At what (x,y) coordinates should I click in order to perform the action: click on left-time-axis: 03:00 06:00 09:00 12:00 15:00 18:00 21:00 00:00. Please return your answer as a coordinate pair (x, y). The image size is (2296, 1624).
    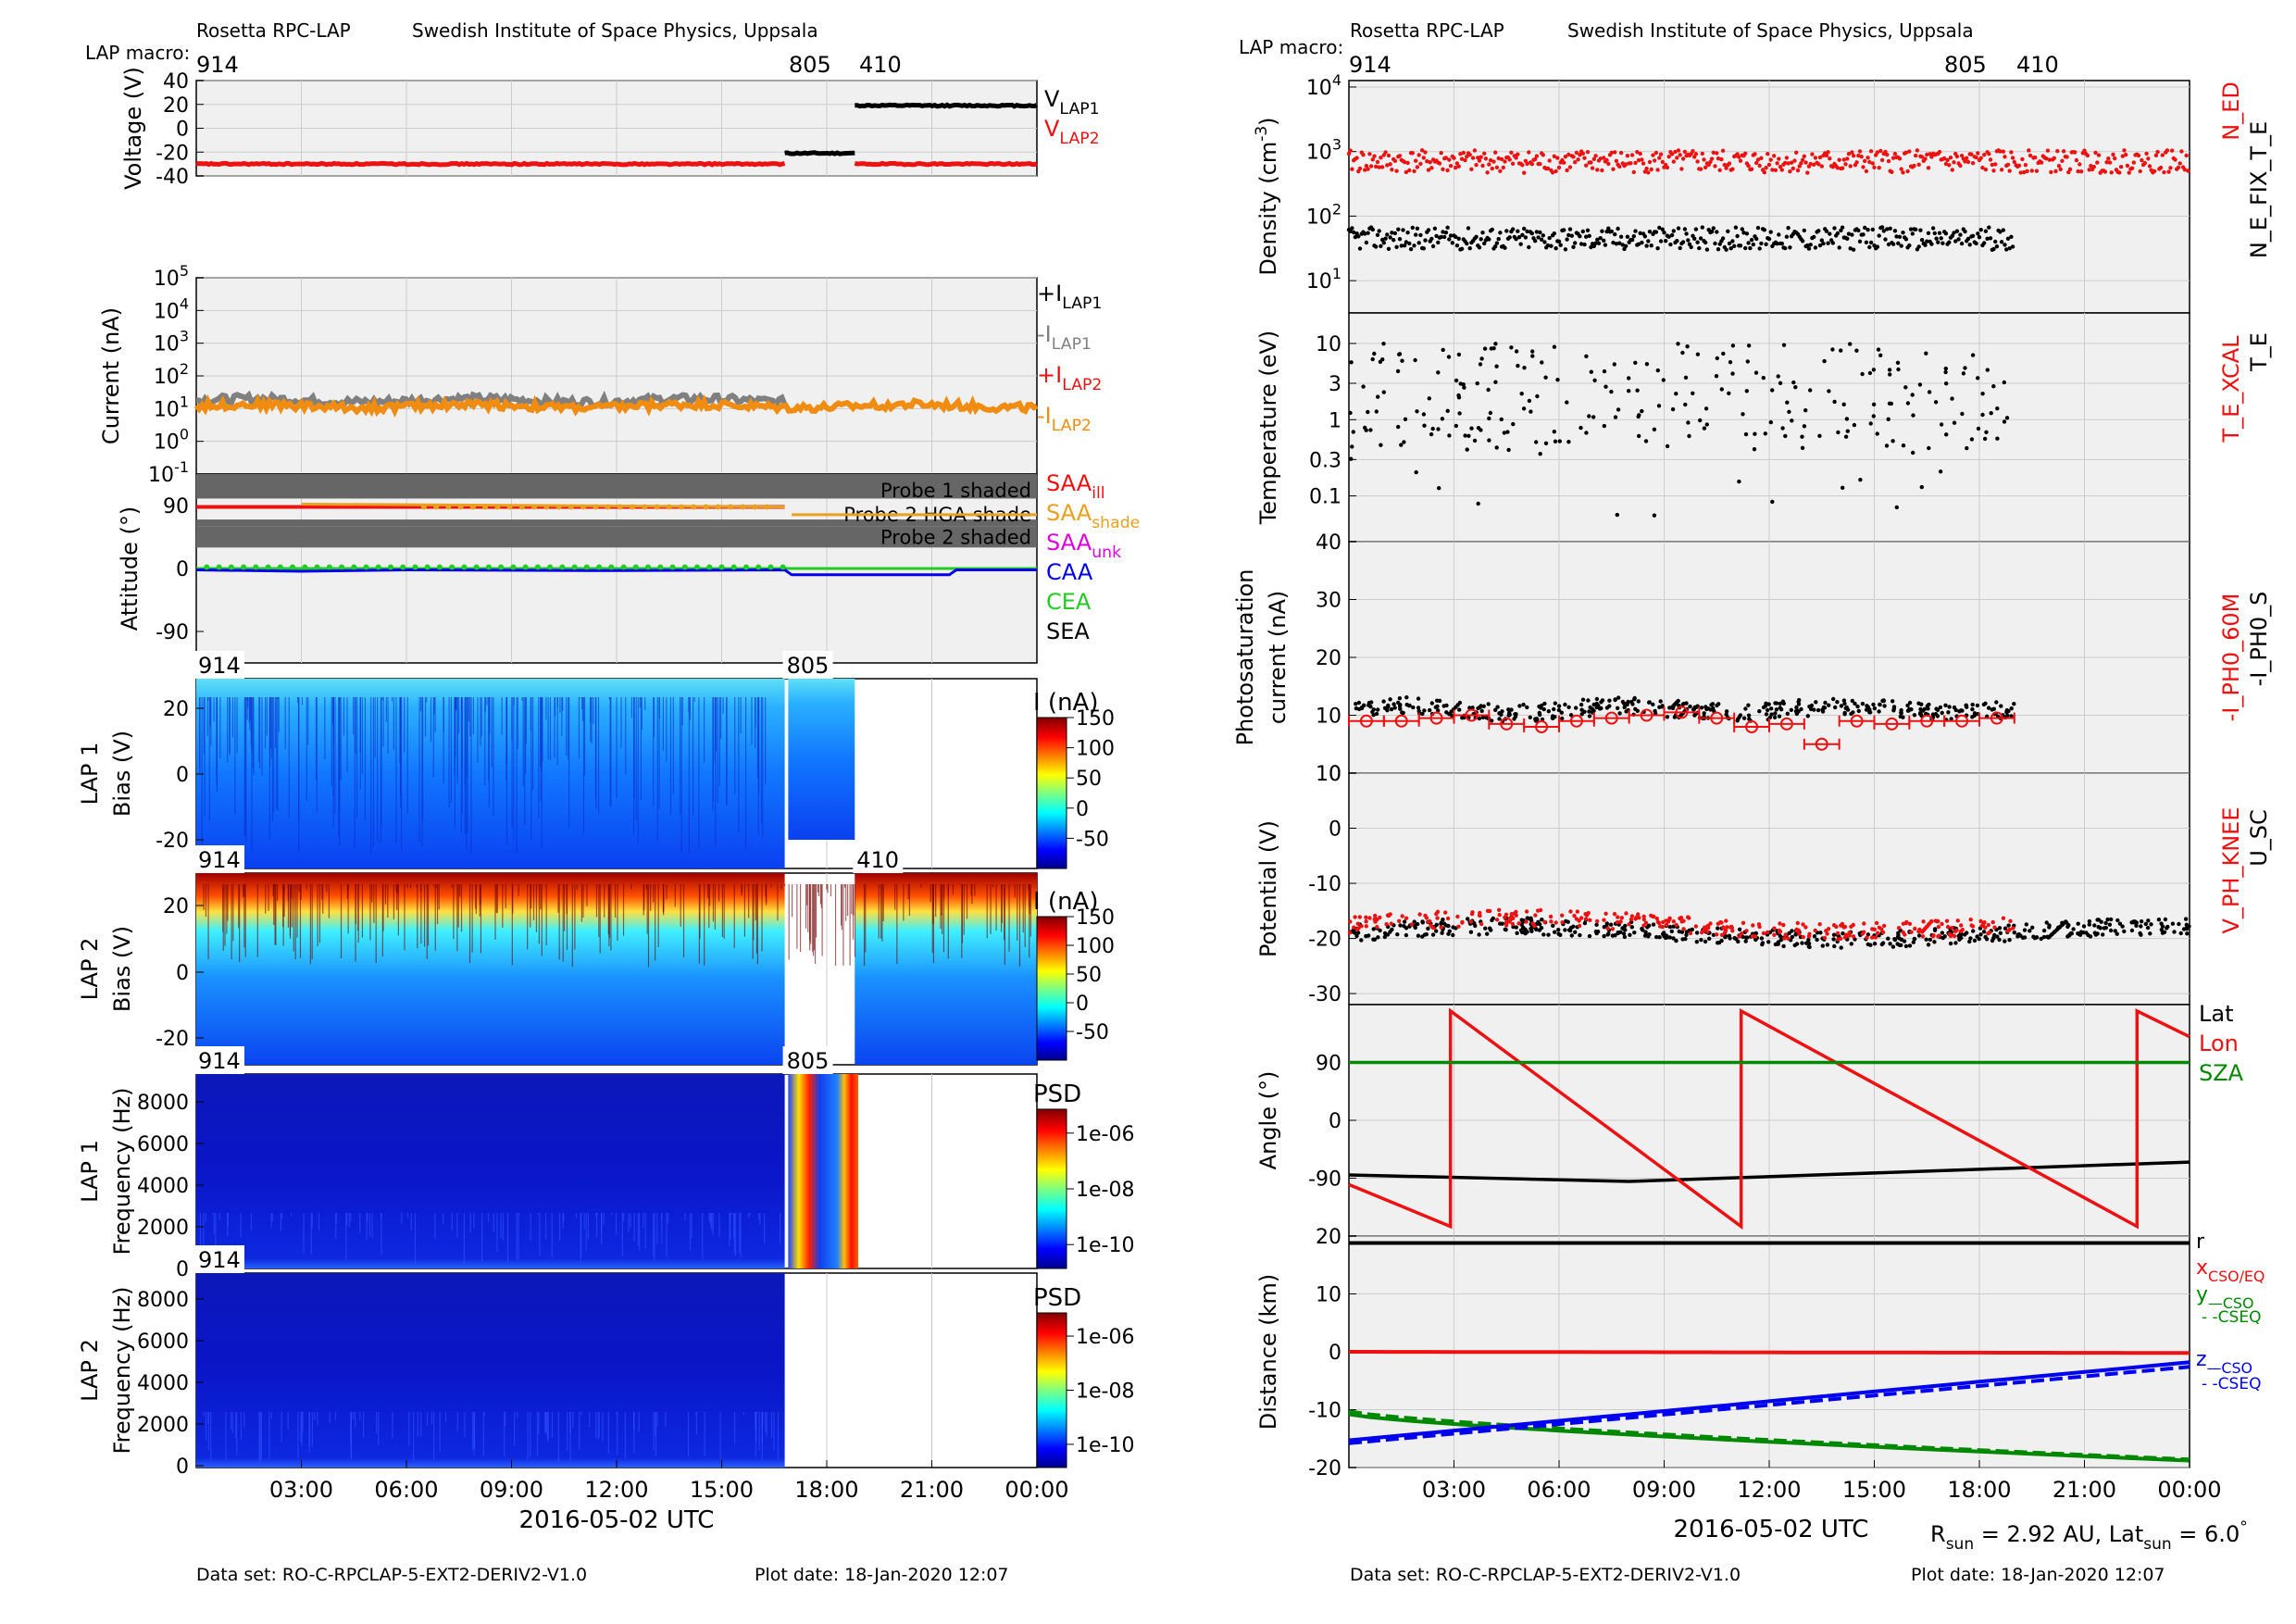
    Looking at the image, I should click on (669, 1481).